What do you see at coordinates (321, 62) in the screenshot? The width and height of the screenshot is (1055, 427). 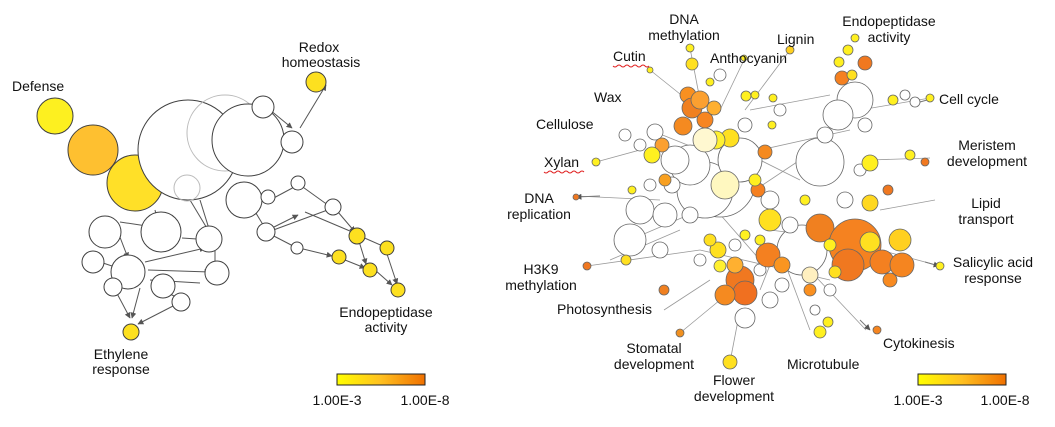 I see `label-redox: homeostasis` at bounding box center [321, 62].